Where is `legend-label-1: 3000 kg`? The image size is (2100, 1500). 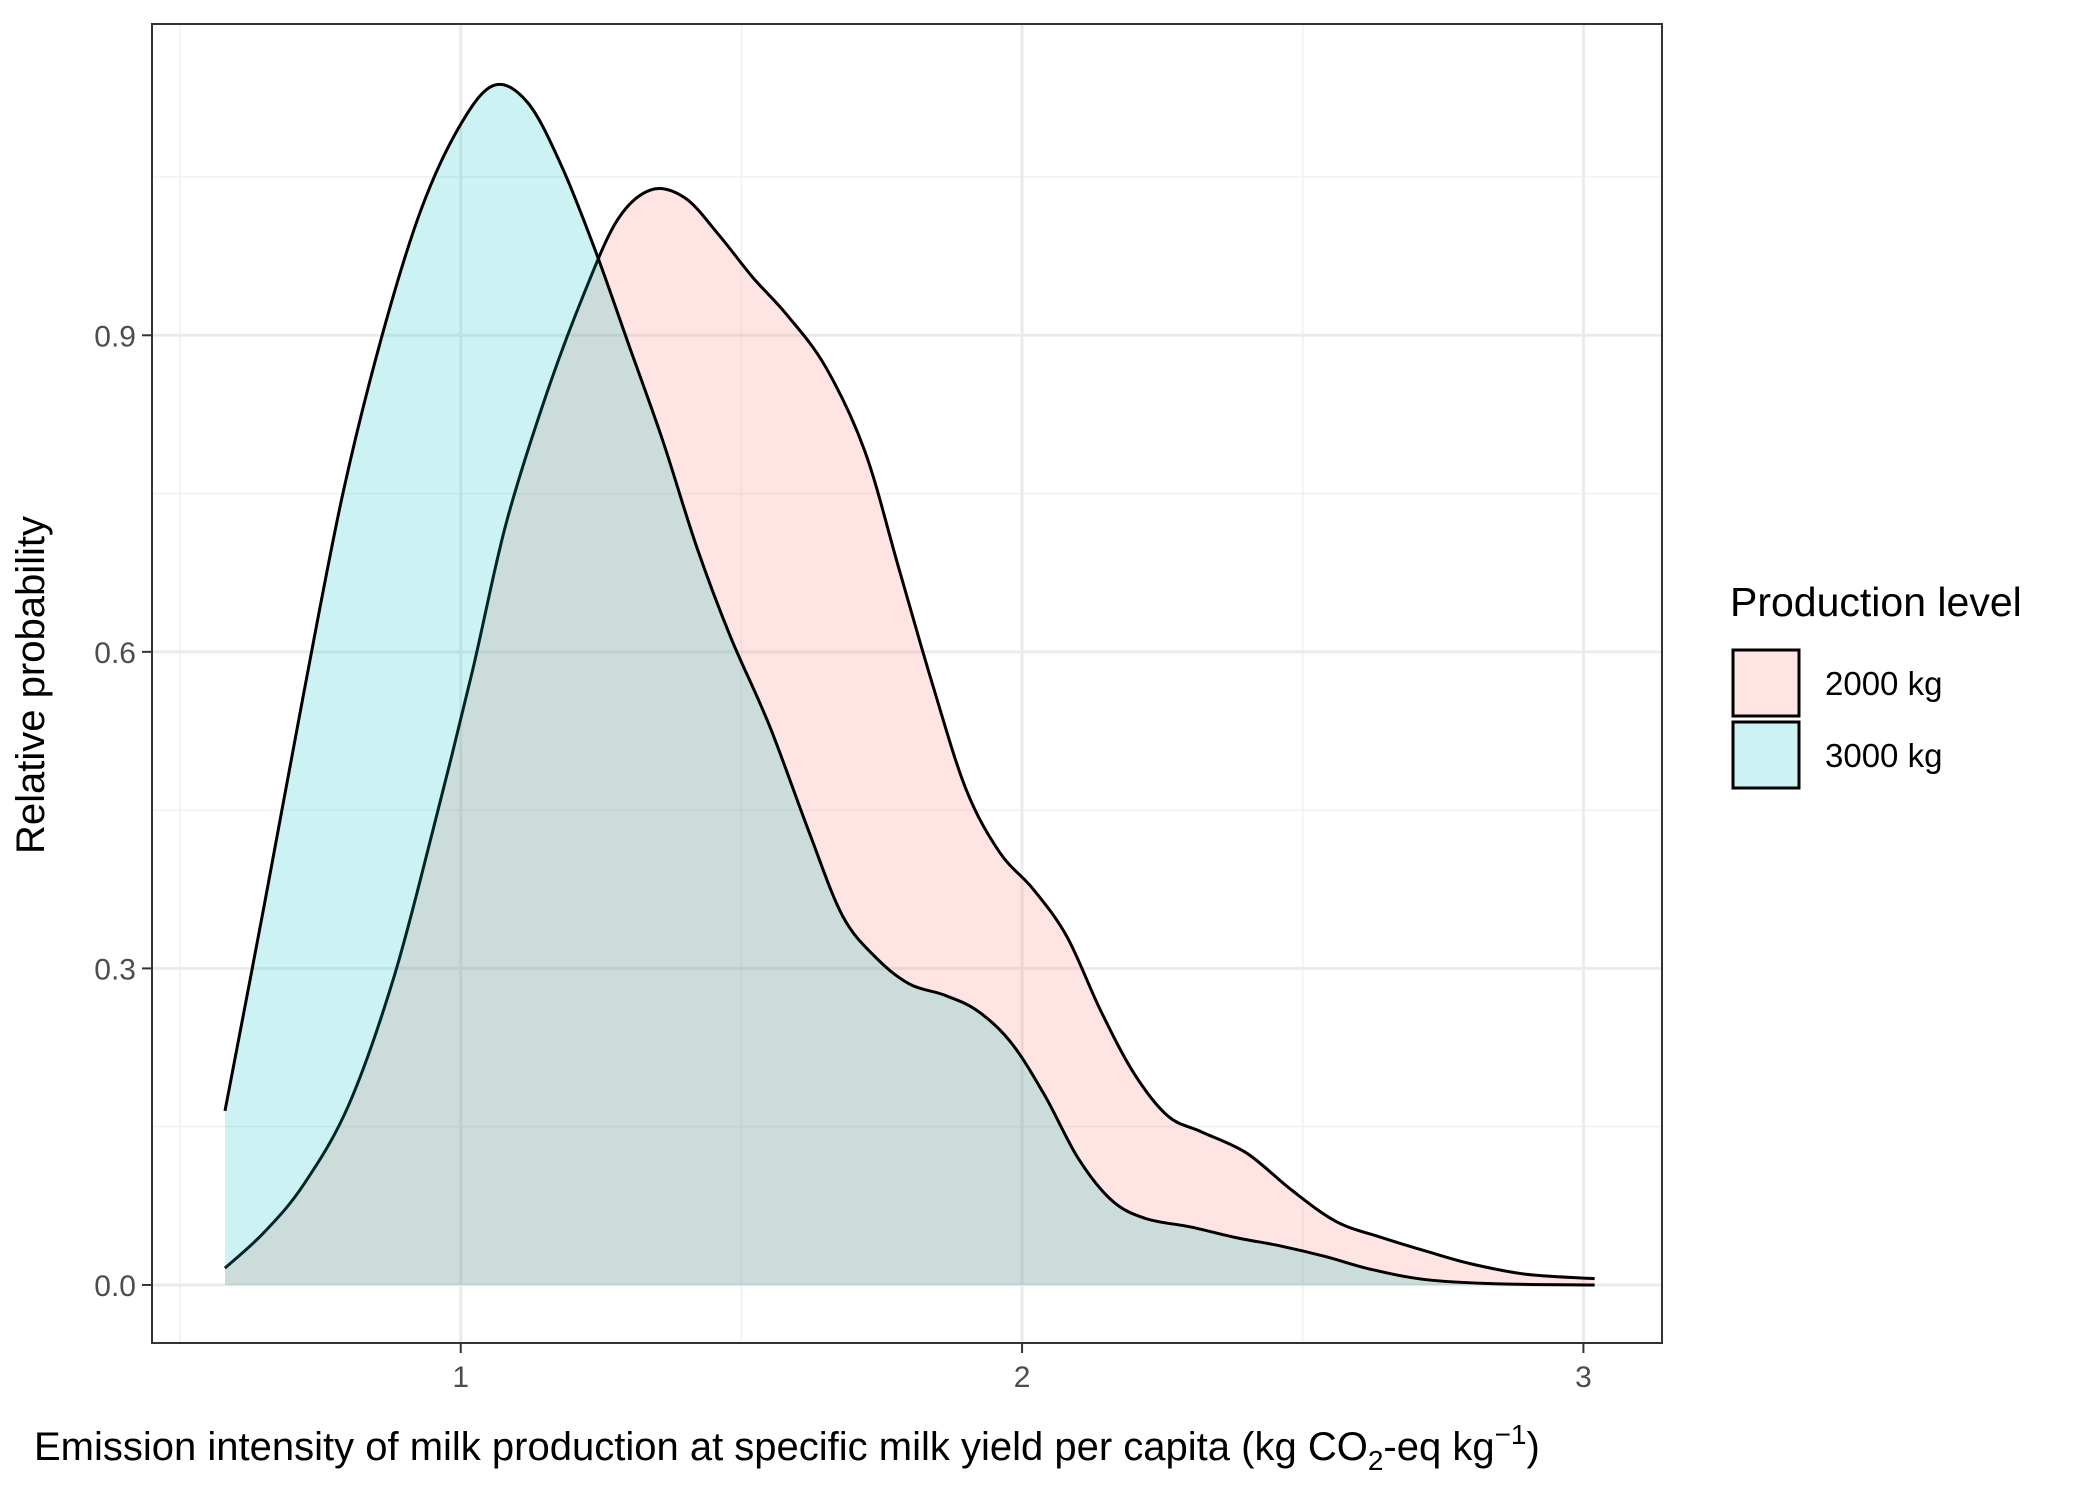 legend-label-1: 3000 kg is located at coordinates (1883, 755).